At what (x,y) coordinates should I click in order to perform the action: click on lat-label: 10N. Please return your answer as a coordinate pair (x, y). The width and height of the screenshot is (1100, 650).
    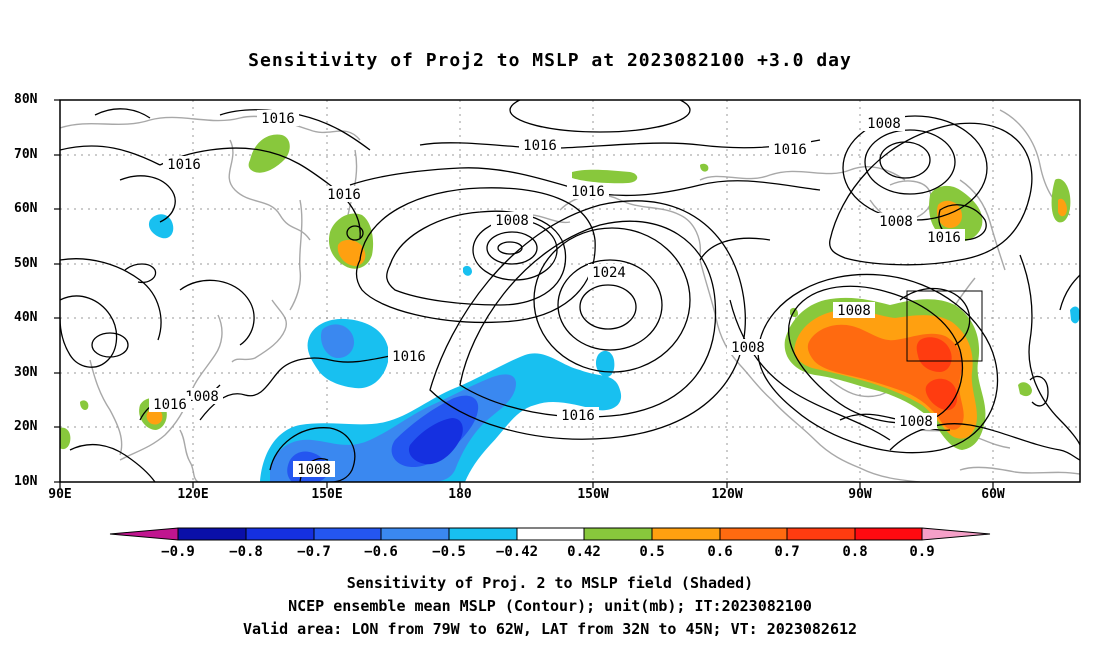
    Looking at the image, I should click on (26, 481).